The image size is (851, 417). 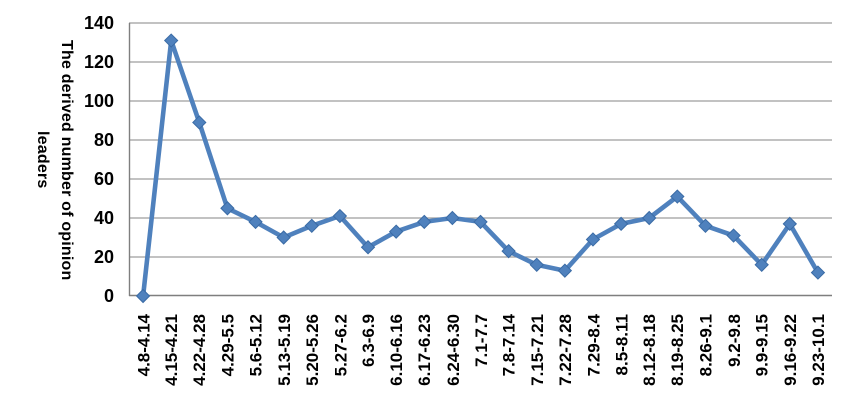 I want to click on x-tick-label: 4.8-4.14, so click(x=144, y=345).